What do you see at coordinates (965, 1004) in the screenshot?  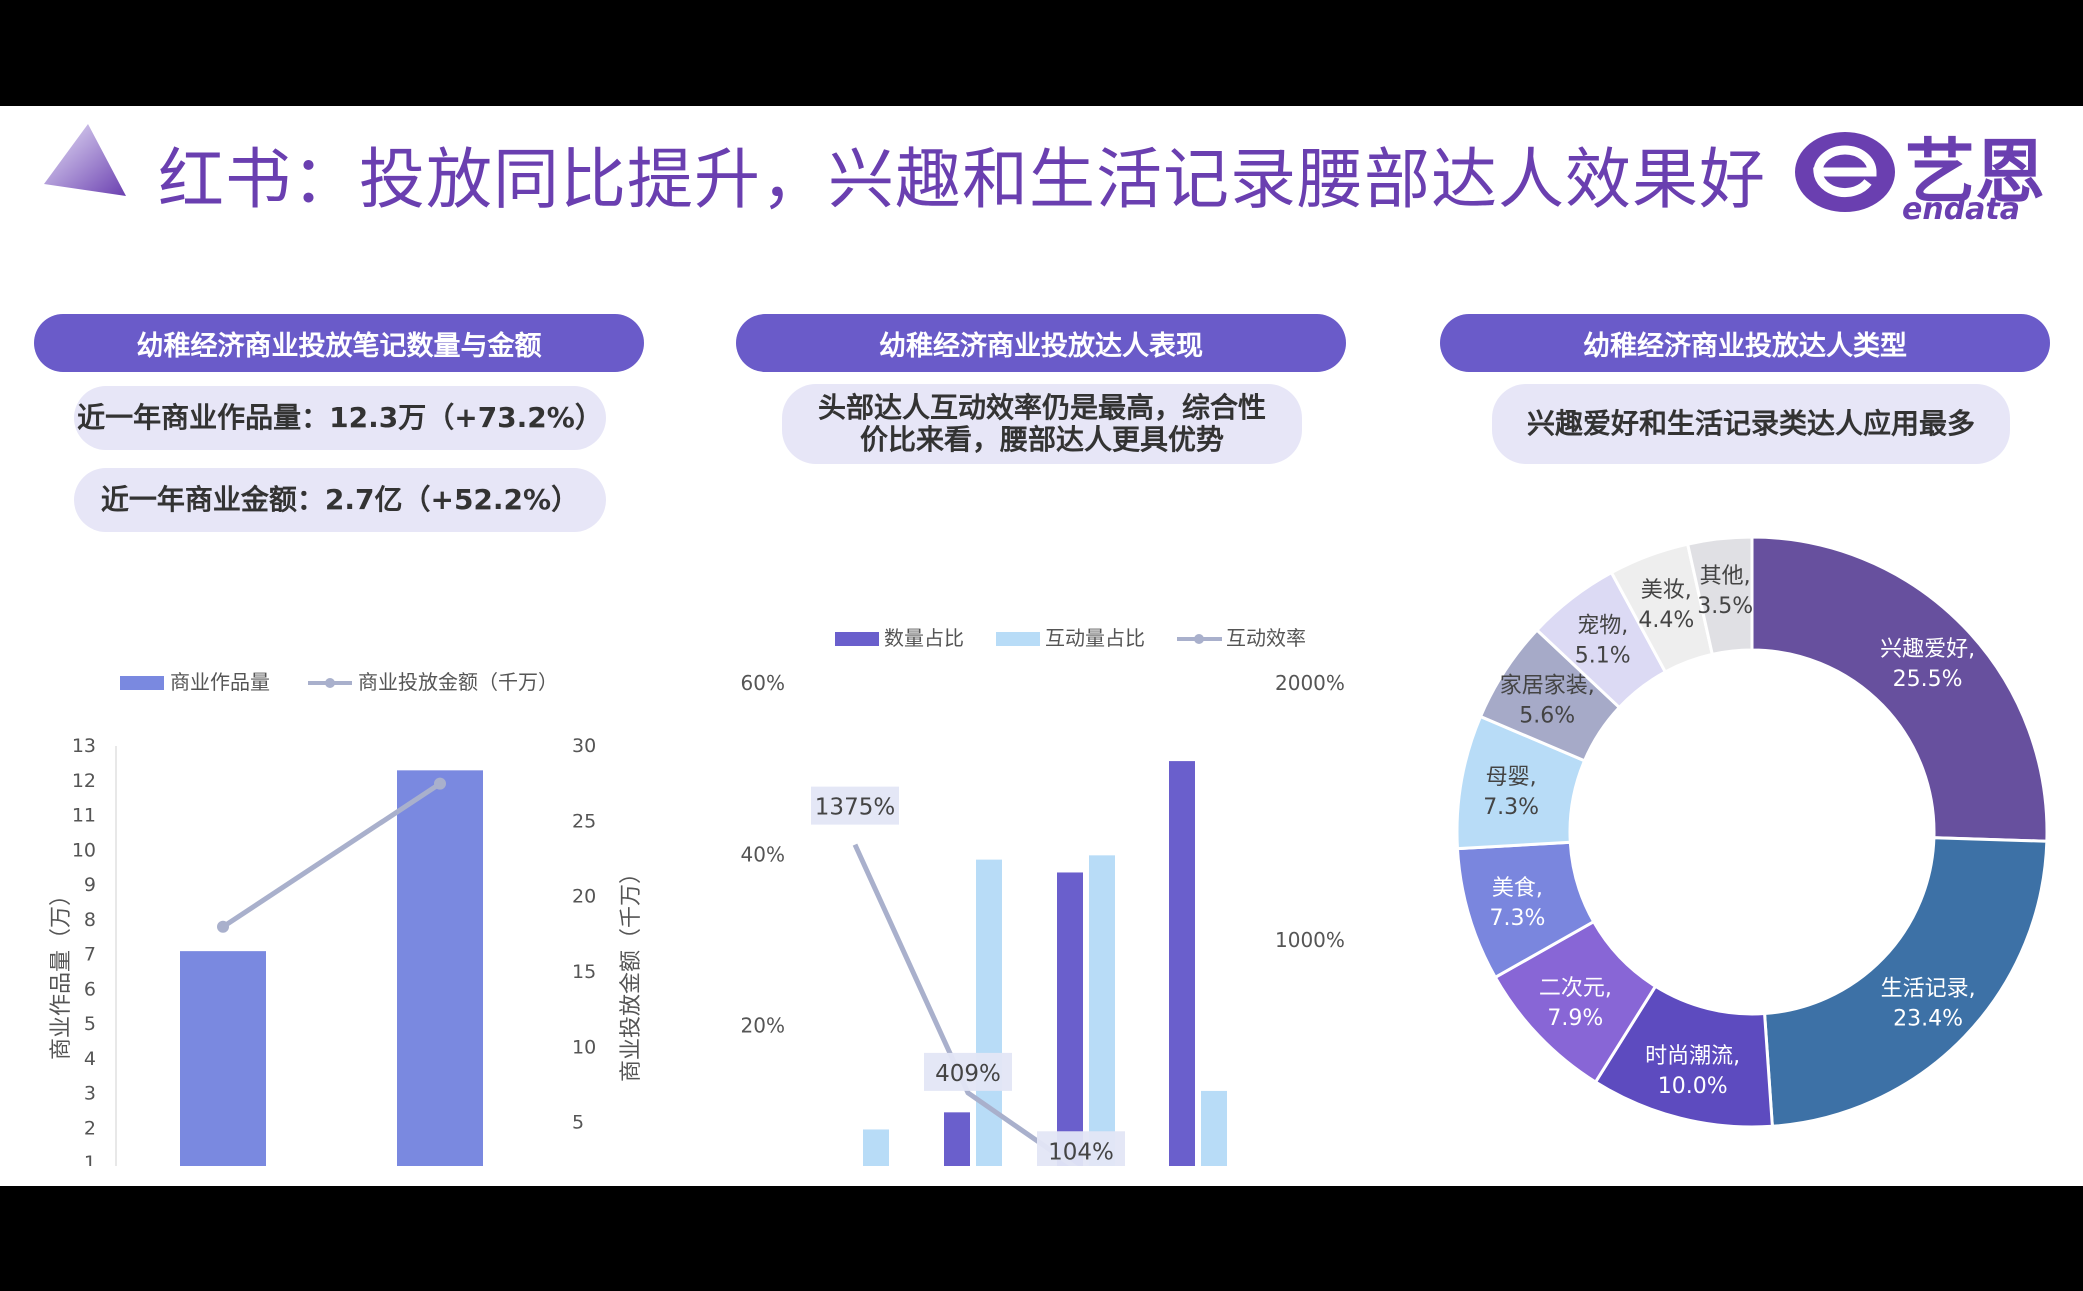 I see `line-efficiency` at bounding box center [965, 1004].